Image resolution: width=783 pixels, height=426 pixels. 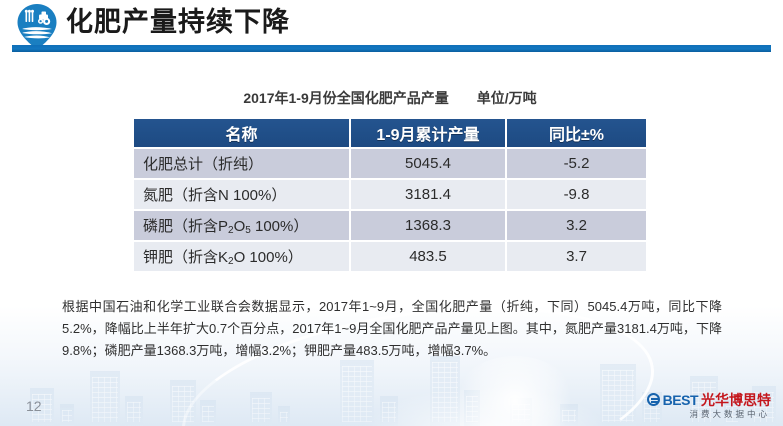 I want to click on column-header-name: 名称, so click(x=242, y=134).